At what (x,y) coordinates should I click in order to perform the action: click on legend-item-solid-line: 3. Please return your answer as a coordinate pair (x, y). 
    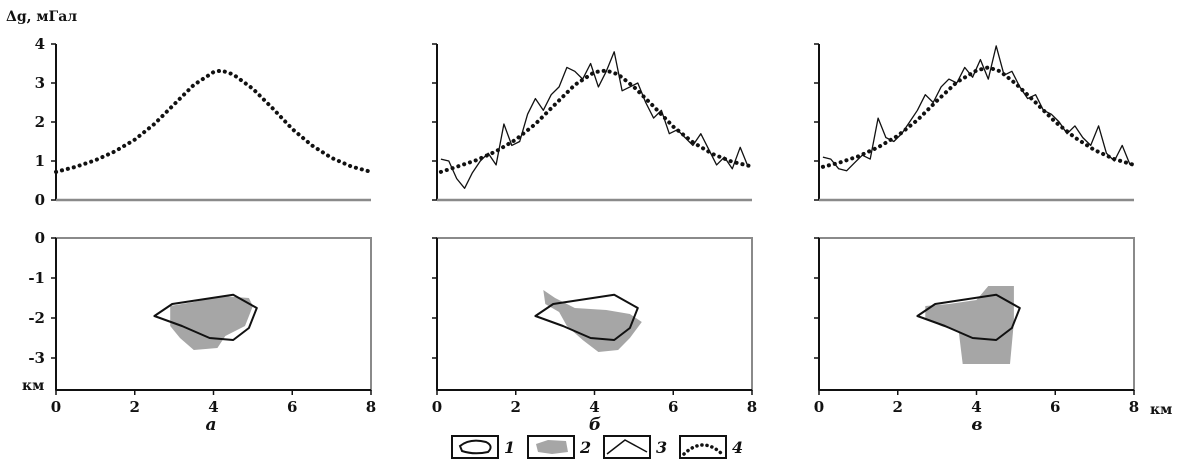
    Looking at the image, I should click on (635, 447).